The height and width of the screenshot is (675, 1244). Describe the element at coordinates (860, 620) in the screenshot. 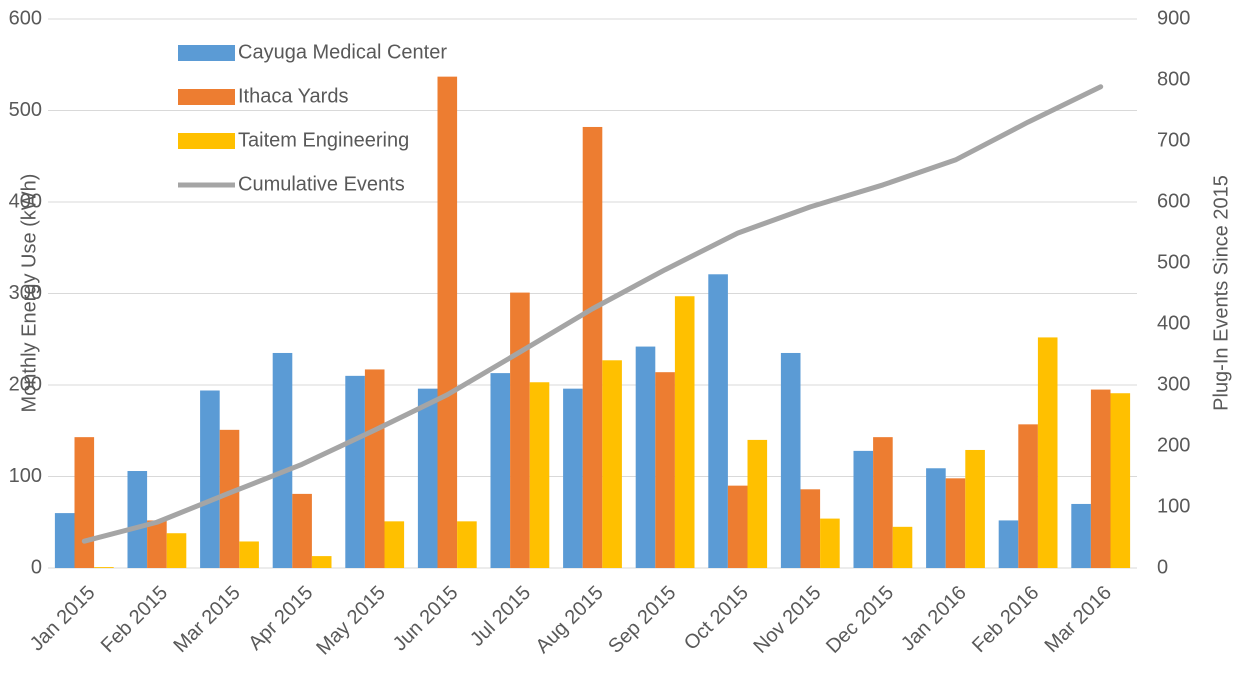

I see `x-tick-label: Dec 2015` at that location.